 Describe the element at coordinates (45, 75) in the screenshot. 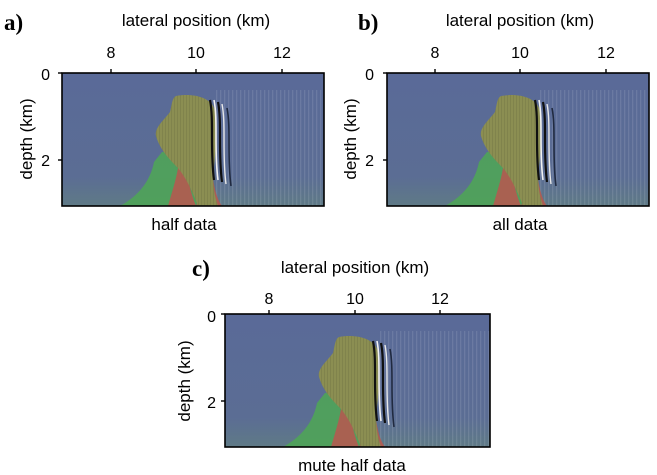

I see `panel-a-y-tick-label: 0` at that location.